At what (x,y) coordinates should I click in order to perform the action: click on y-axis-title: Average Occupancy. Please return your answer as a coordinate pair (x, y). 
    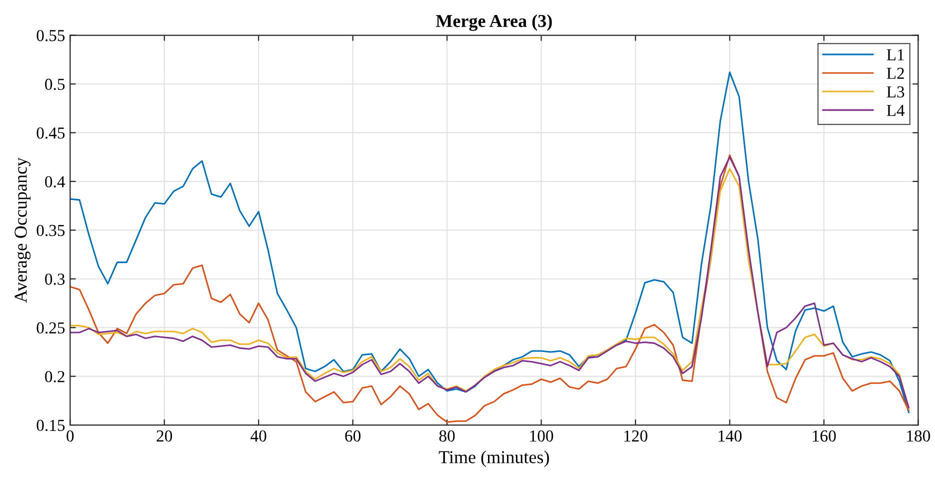
    Looking at the image, I should click on (22, 230).